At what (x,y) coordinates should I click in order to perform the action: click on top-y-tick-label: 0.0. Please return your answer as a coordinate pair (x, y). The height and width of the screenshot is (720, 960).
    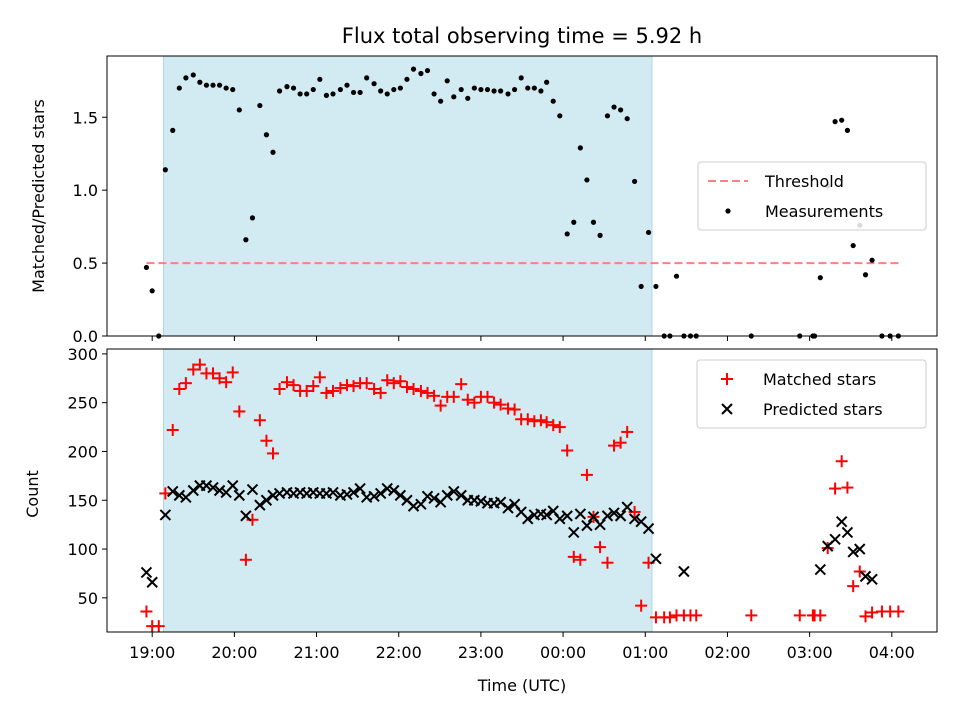
    Looking at the image, I should click on (85, 336).